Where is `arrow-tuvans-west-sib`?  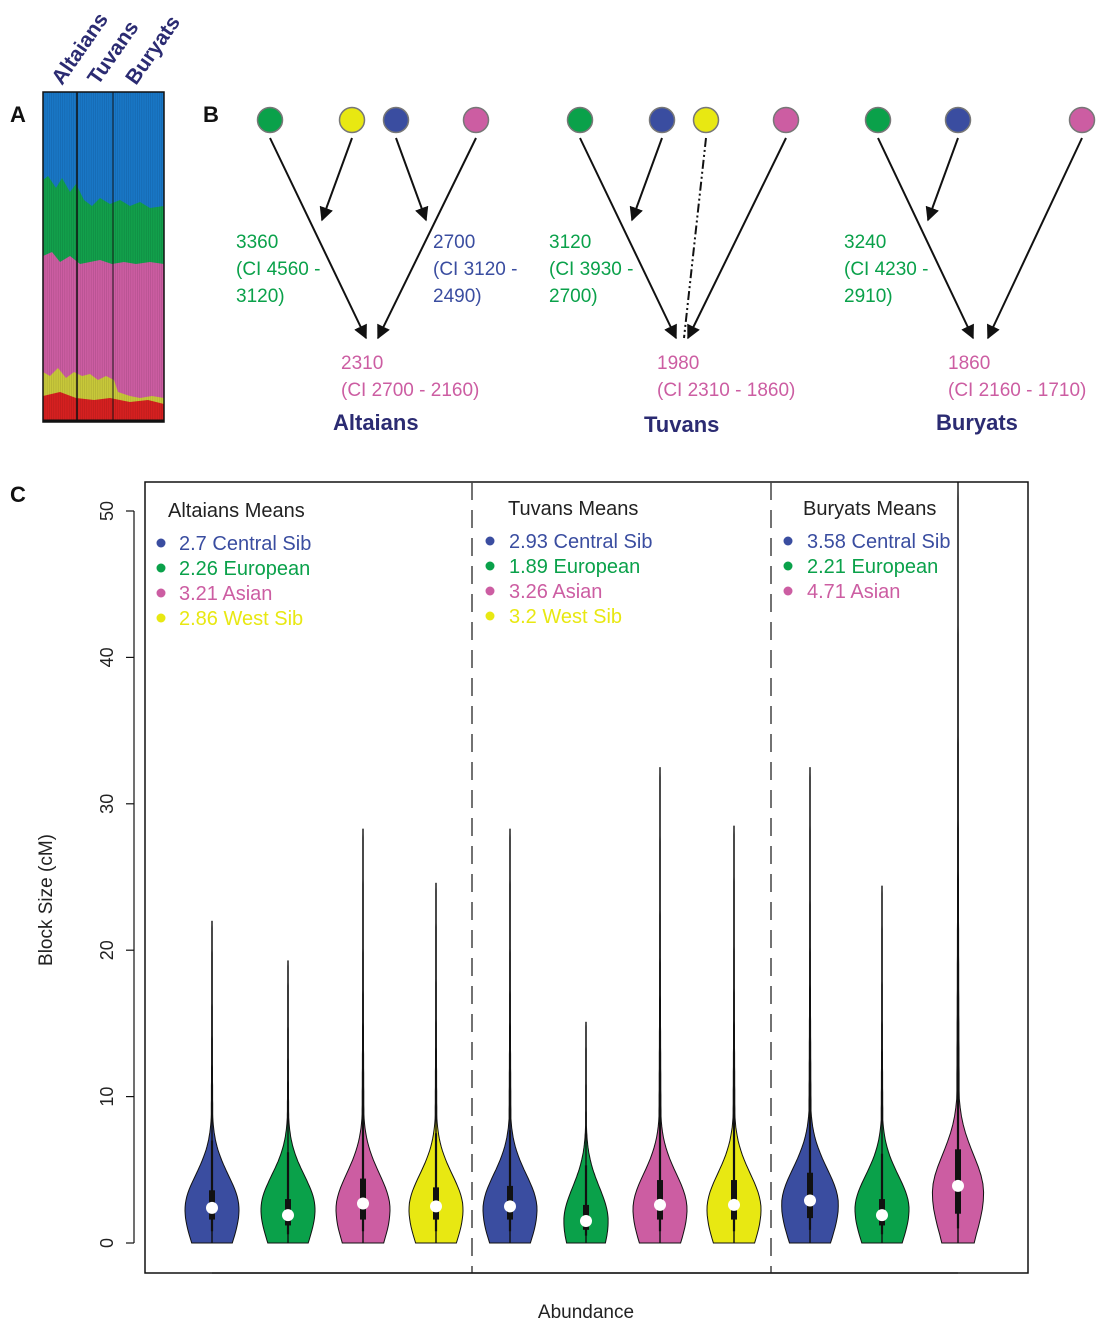 arrow-tuvans-west-sib is located at coordinates (695, 238).